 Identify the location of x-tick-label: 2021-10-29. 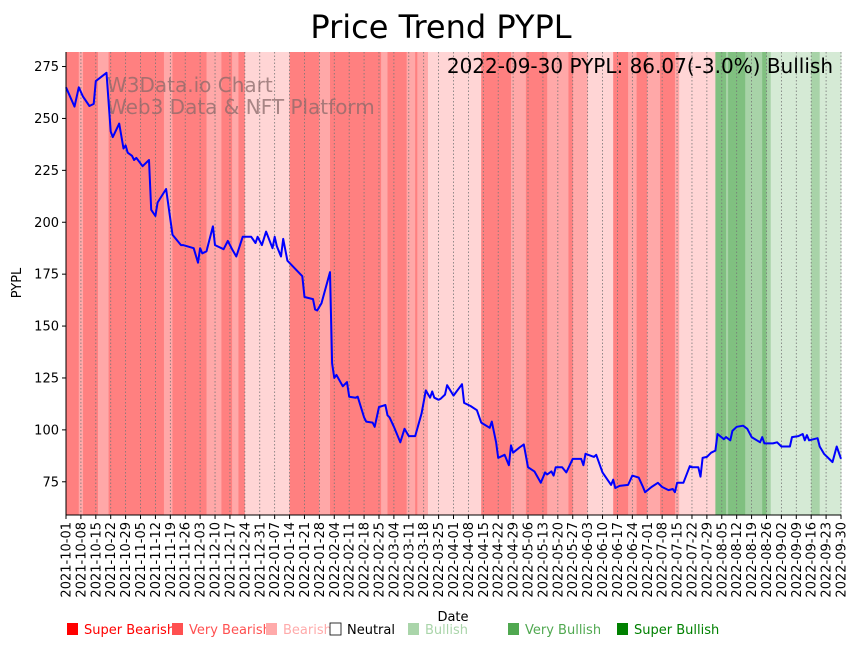
(126, 560).